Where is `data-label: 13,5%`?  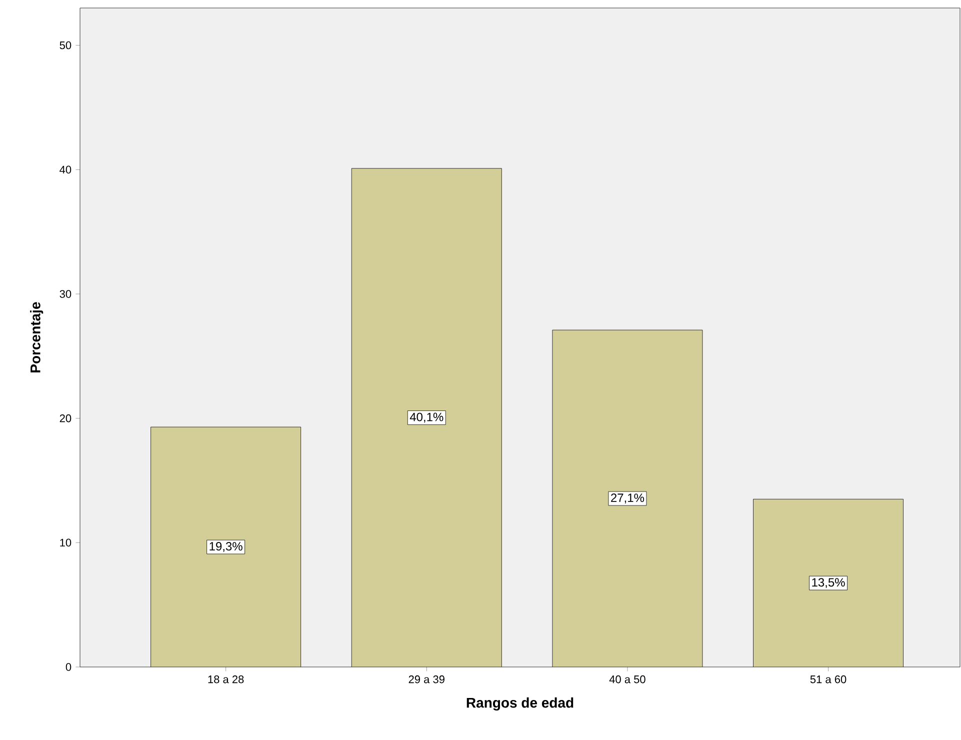
data-label: 13,5% is located at coordinates (828, 583).